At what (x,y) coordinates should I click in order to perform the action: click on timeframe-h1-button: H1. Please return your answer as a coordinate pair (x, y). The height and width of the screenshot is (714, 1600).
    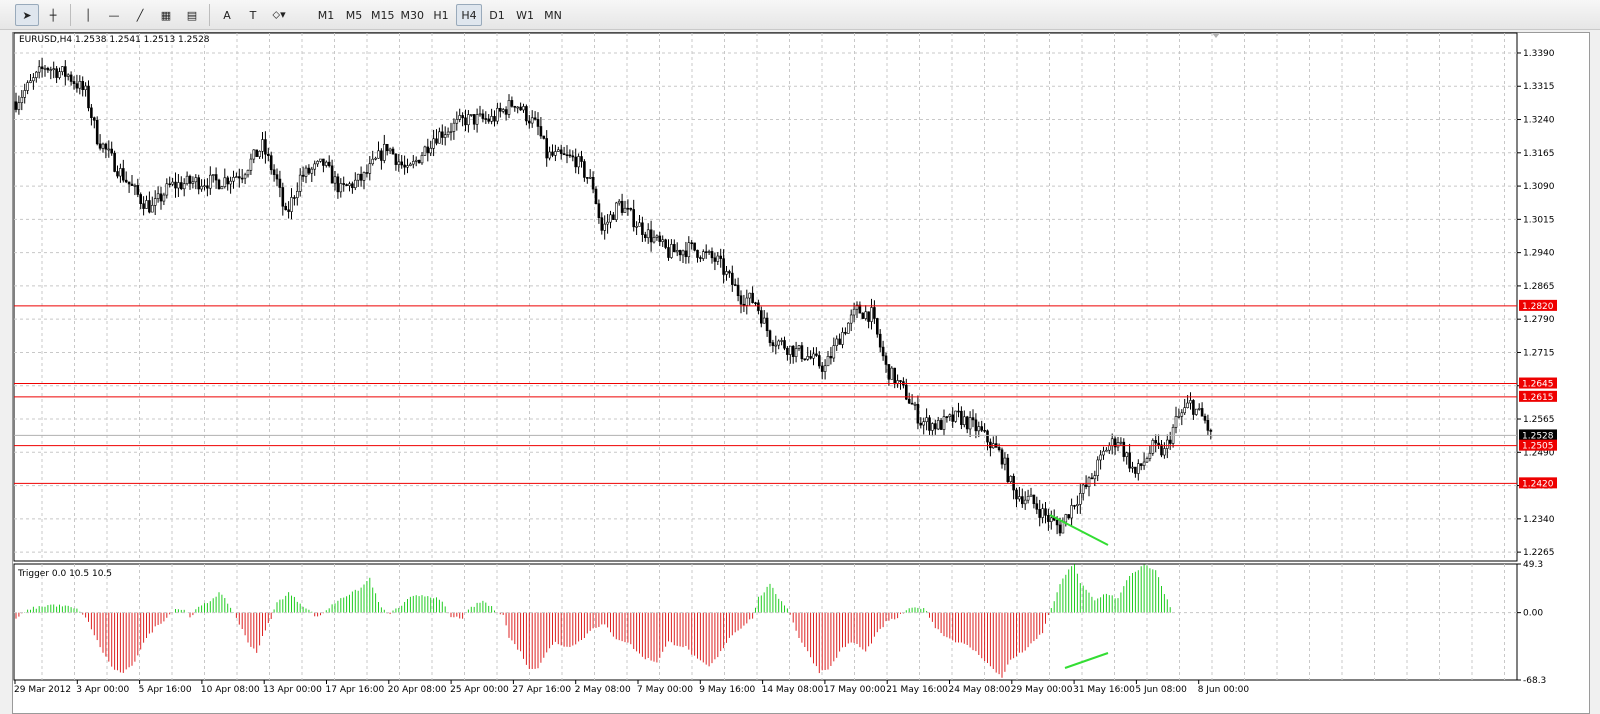
    Looking at the image, I should click on (441, 15).